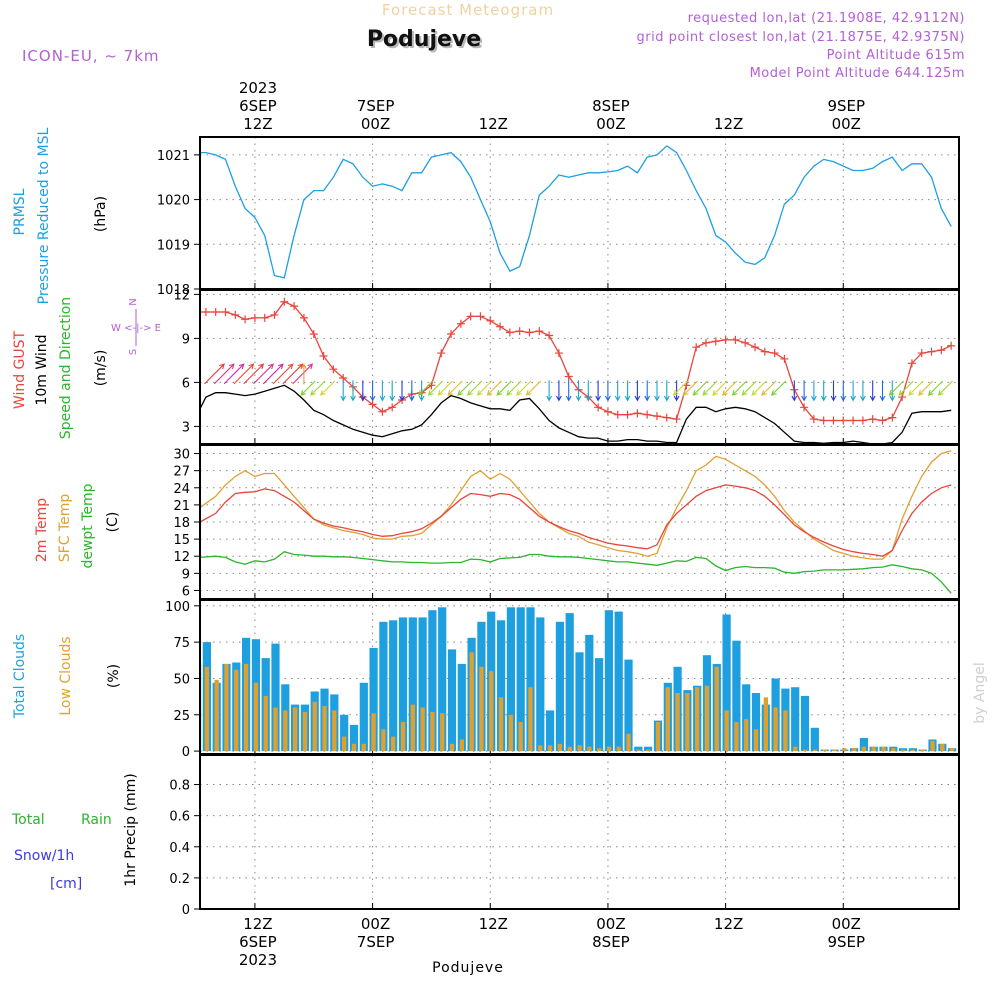 This screenshot has width=1000, height=1000. Describe the element at coordinates (179, 879) in the screenshot. I see `y-tick-label: 0.2` at that location.